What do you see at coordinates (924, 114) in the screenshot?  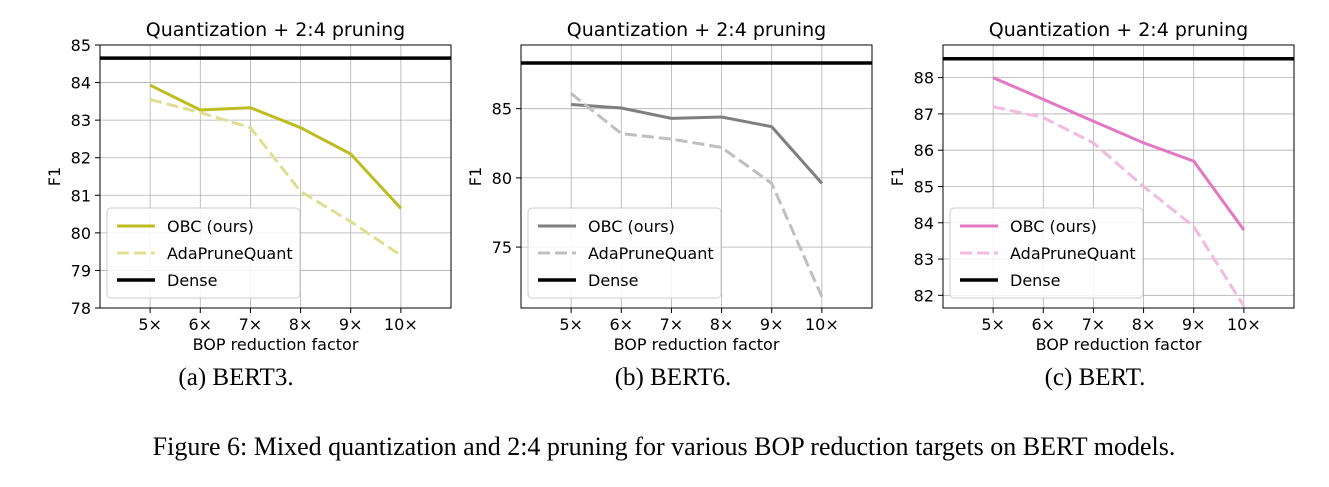 I see `y-tick-label: 87` at bounding box center [924, 114].